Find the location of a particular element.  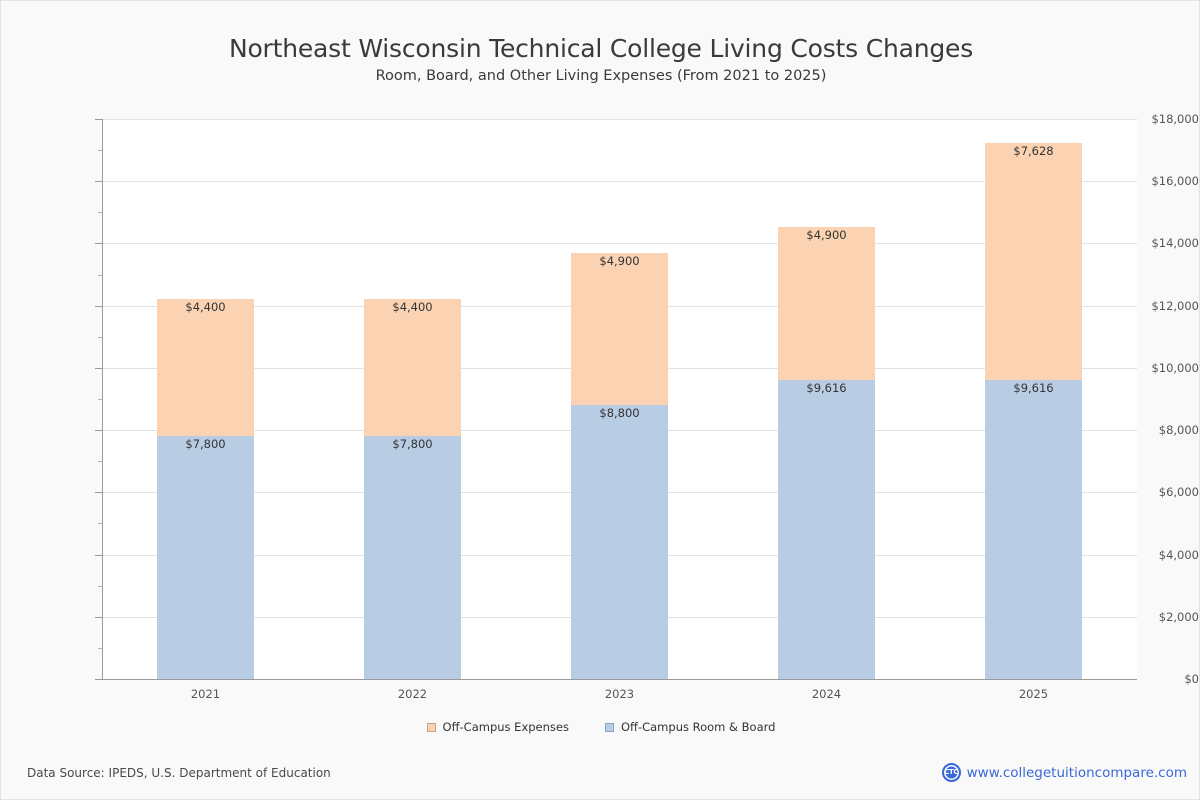

legend-item: Off-Campus Room & Board is located at coordinates (690, 727).